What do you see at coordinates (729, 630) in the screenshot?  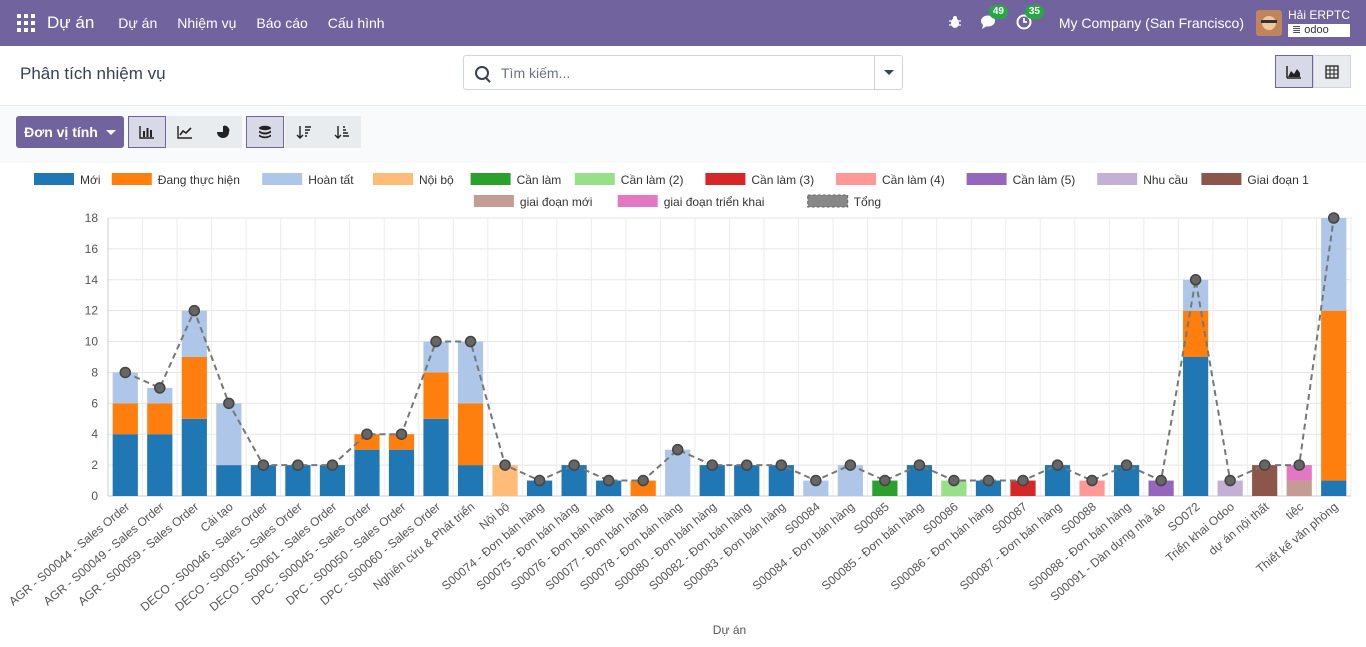 I see `x-axis-title: Dự án` at bounding box center [729, 630].